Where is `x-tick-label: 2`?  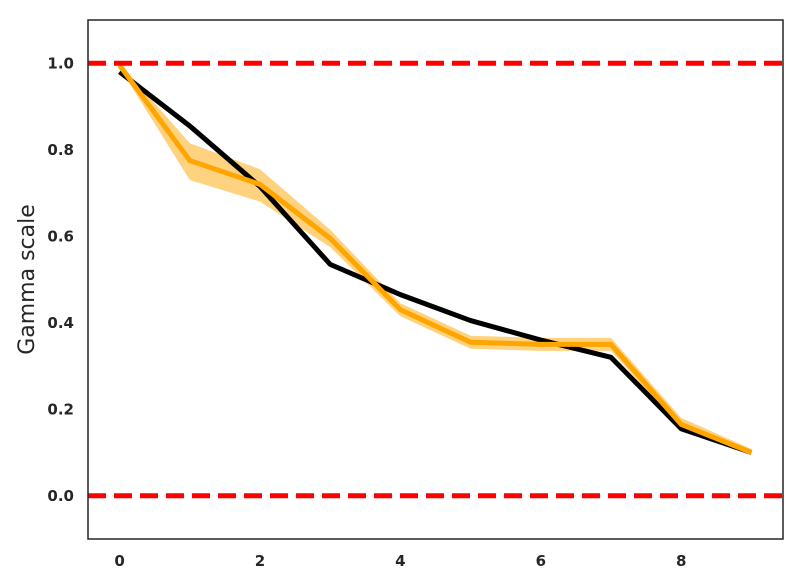 x-tick-label: 2 is located at coordinates (260, 561).